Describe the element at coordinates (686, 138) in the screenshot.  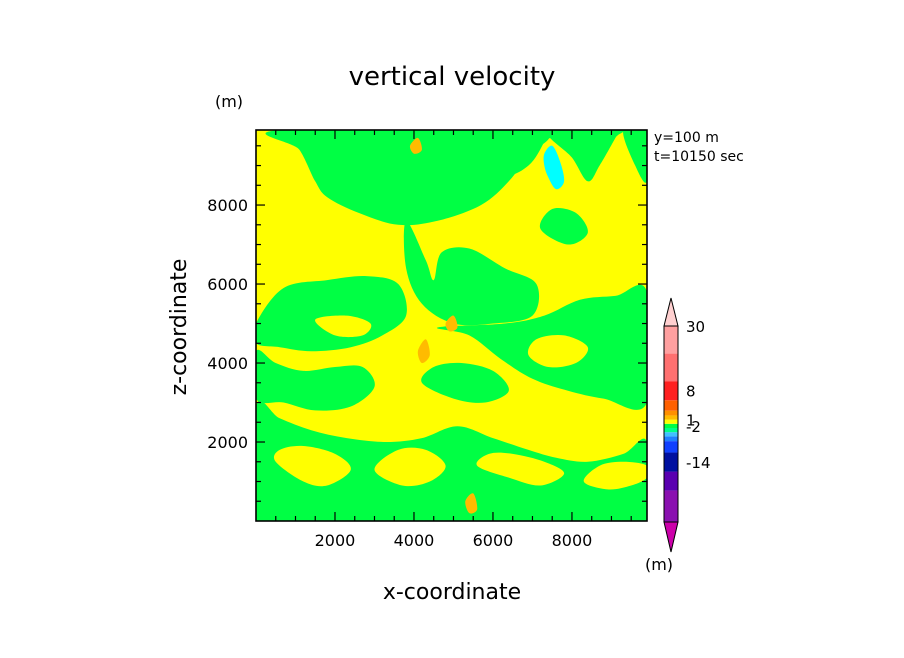
I see `annotation-y: y=100 m` at that location.